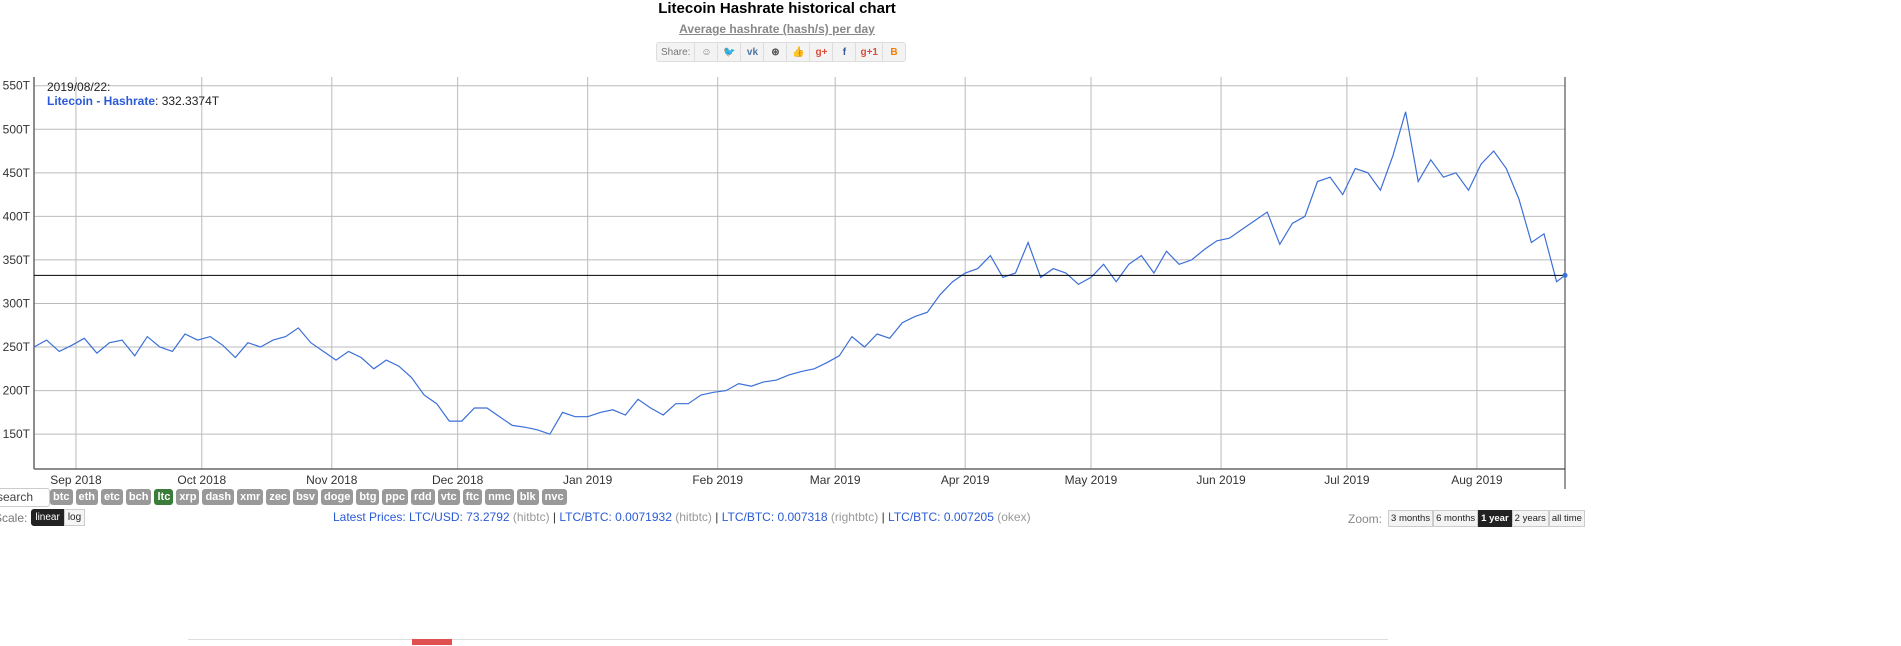 The image size is (1901, 646). What do you see at coordinates (17, 260) in the screenshot?
I see `y-tick-label: 350T` at bounding box center [17, 260].